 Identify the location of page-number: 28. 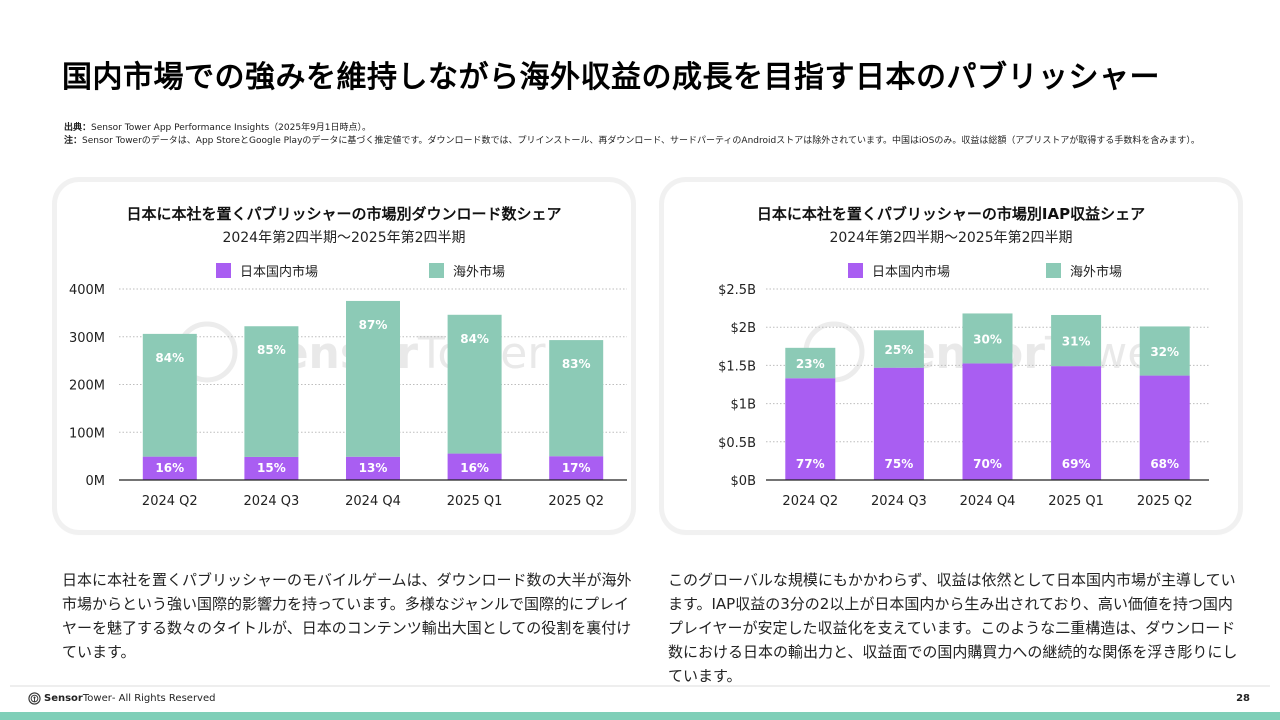
(1243, 698).